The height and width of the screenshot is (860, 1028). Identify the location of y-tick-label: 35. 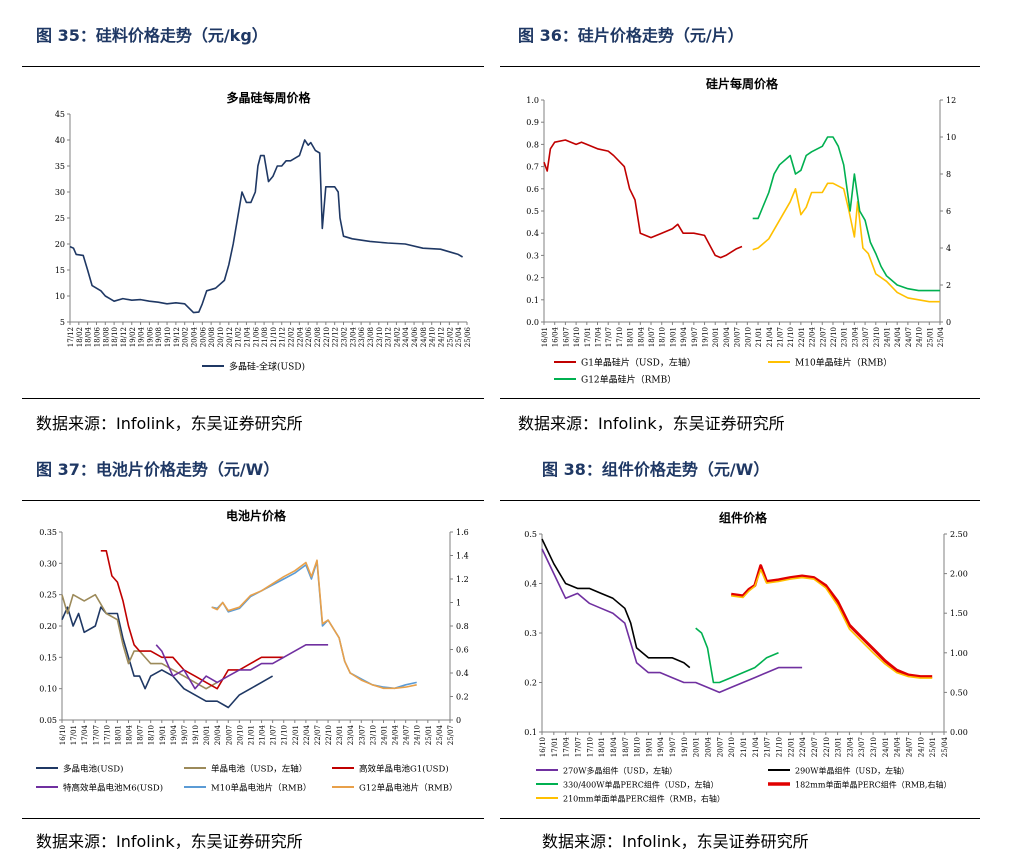
(60, 166).